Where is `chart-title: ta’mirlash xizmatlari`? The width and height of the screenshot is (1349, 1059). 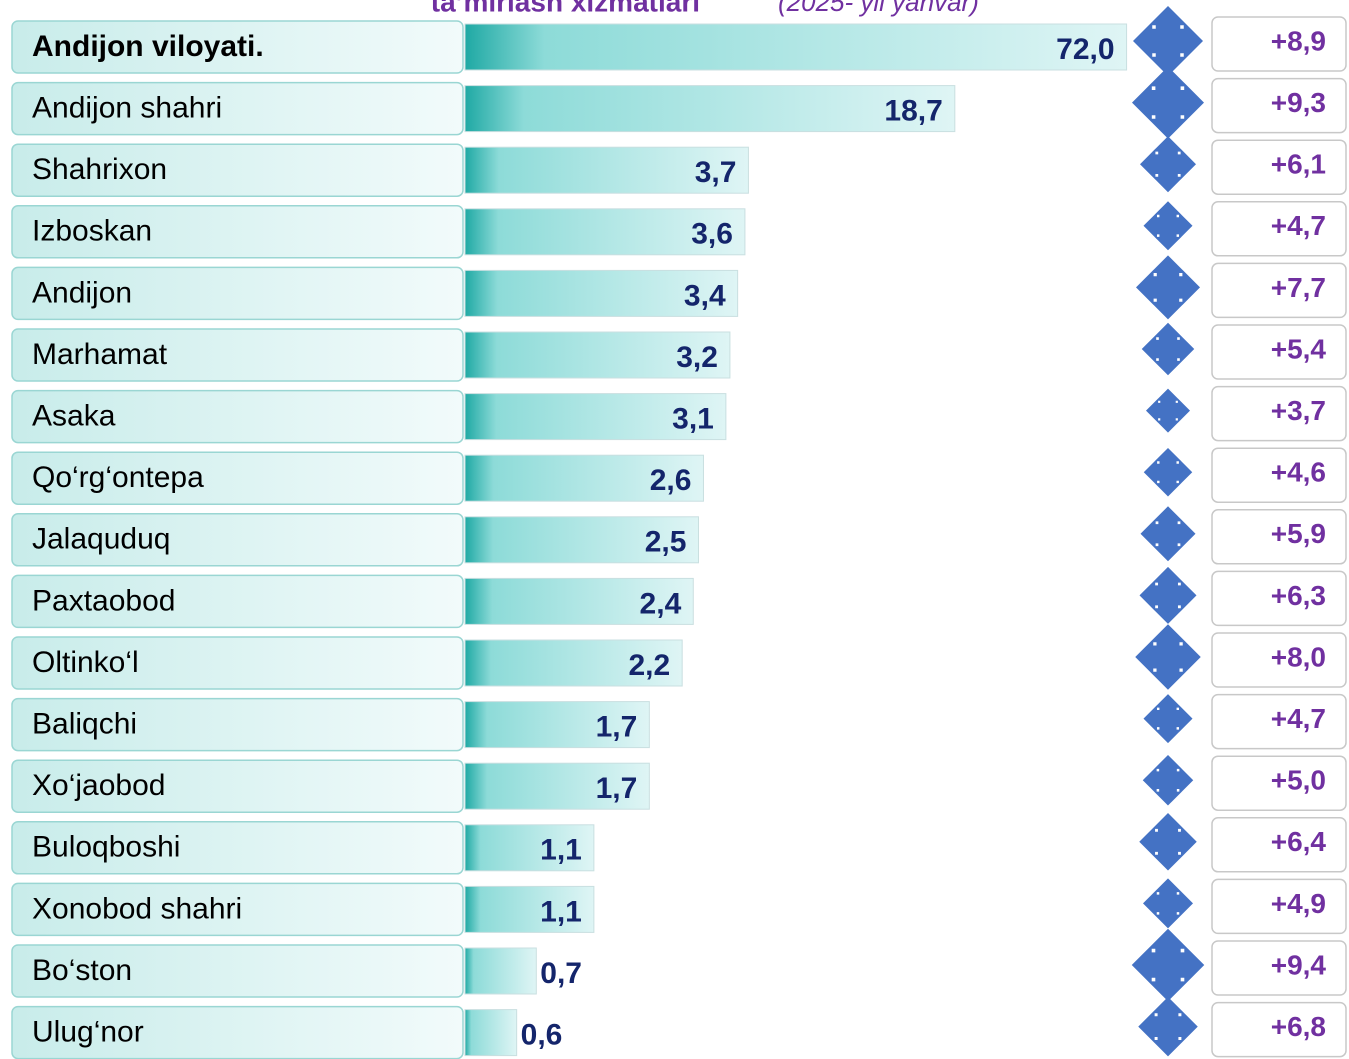 chart-title: ta’mirlash xizmatlari is located at coordinates (565, 8).